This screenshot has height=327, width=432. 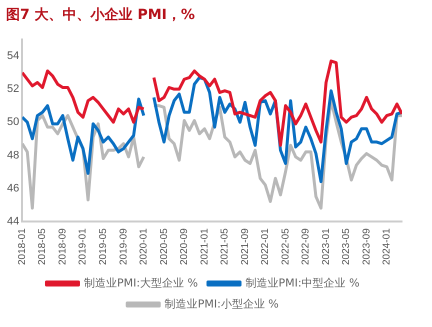 I want to click on y-tick-label: 50, so click(x=13, y=122).